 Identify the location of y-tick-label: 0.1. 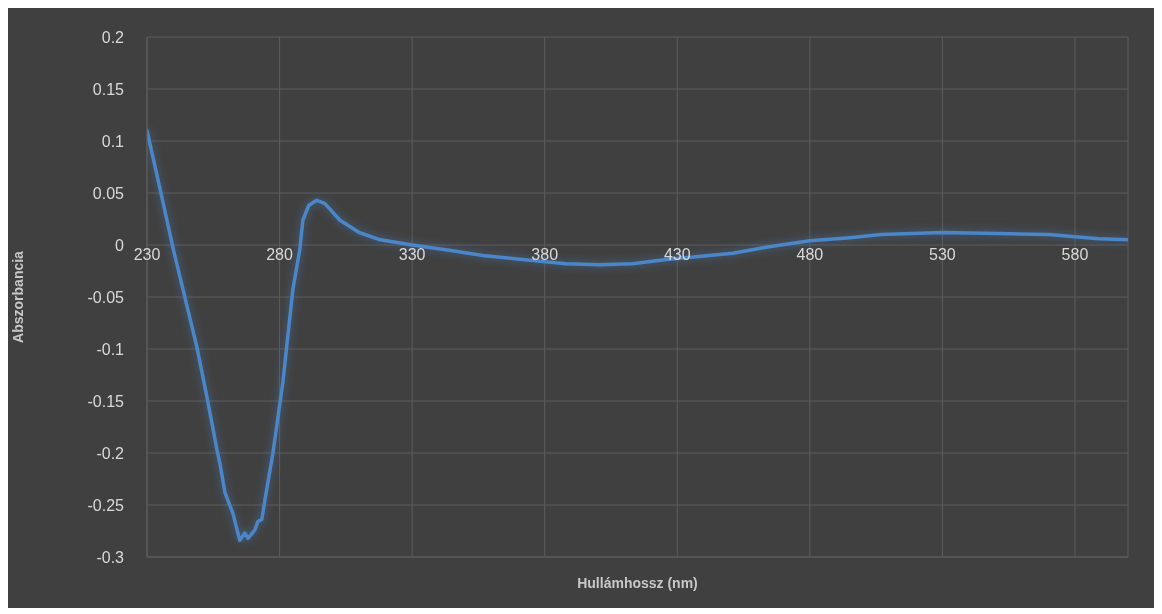
(113, 141).